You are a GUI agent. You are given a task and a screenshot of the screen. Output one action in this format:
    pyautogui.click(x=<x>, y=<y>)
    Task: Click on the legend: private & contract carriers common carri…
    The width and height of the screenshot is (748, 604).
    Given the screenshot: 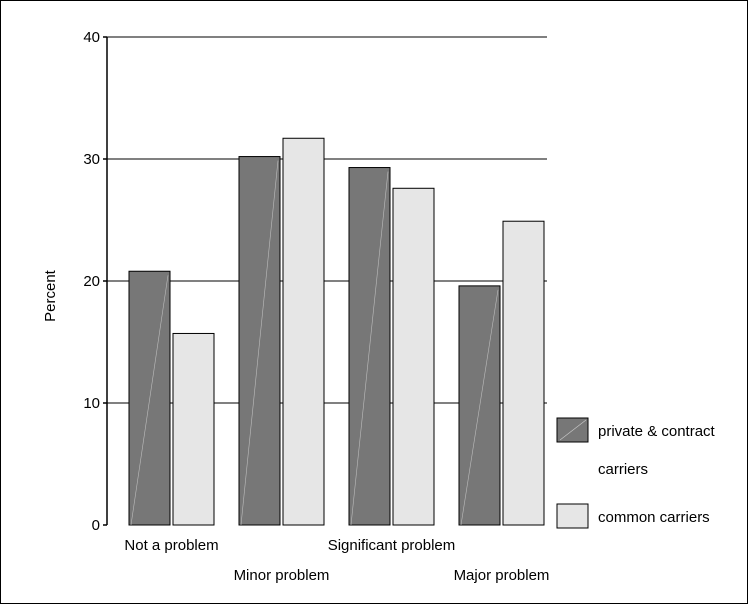 What is the action you would take?
    pyautogui.click(x=636, y=473)
    